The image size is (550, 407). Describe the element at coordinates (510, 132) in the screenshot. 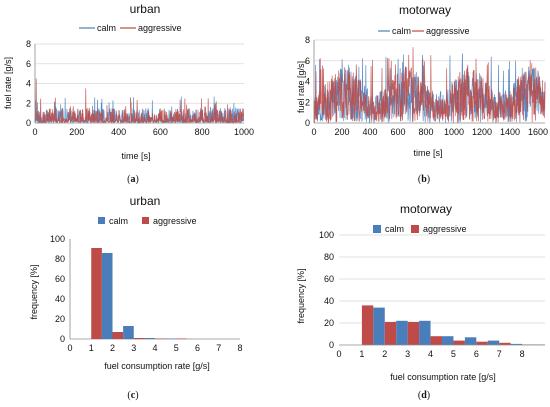

I see `x-tick-label: 1400` at that location.